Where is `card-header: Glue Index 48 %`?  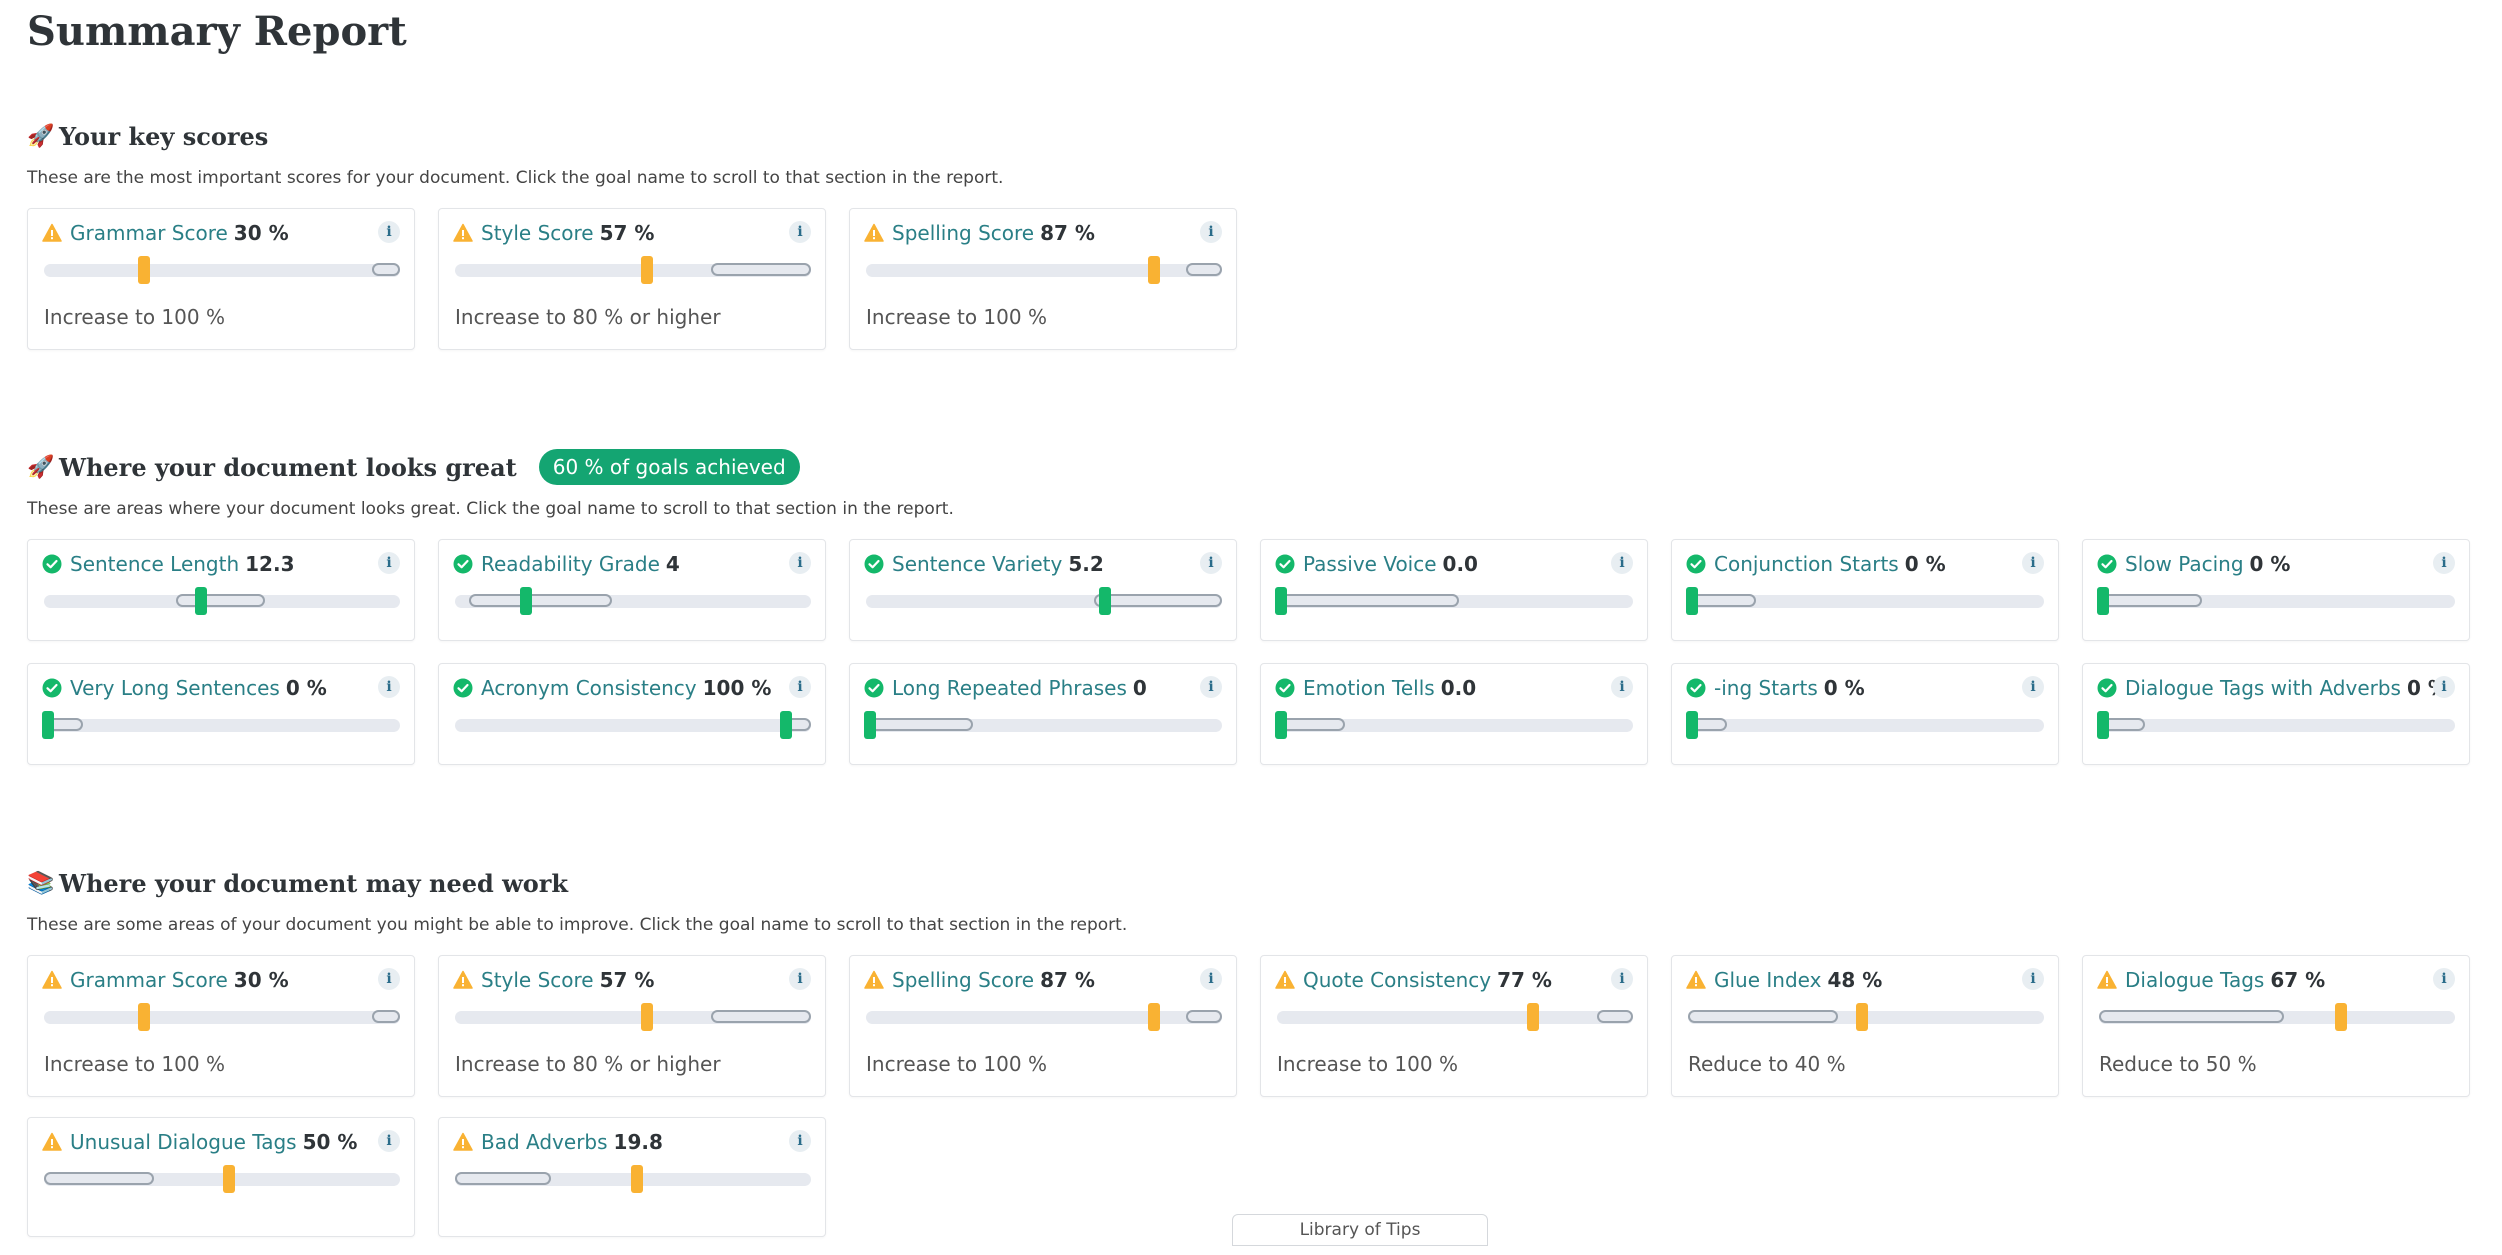
card-header: Glue Index 48 % is located at coordinates (1784, 980).